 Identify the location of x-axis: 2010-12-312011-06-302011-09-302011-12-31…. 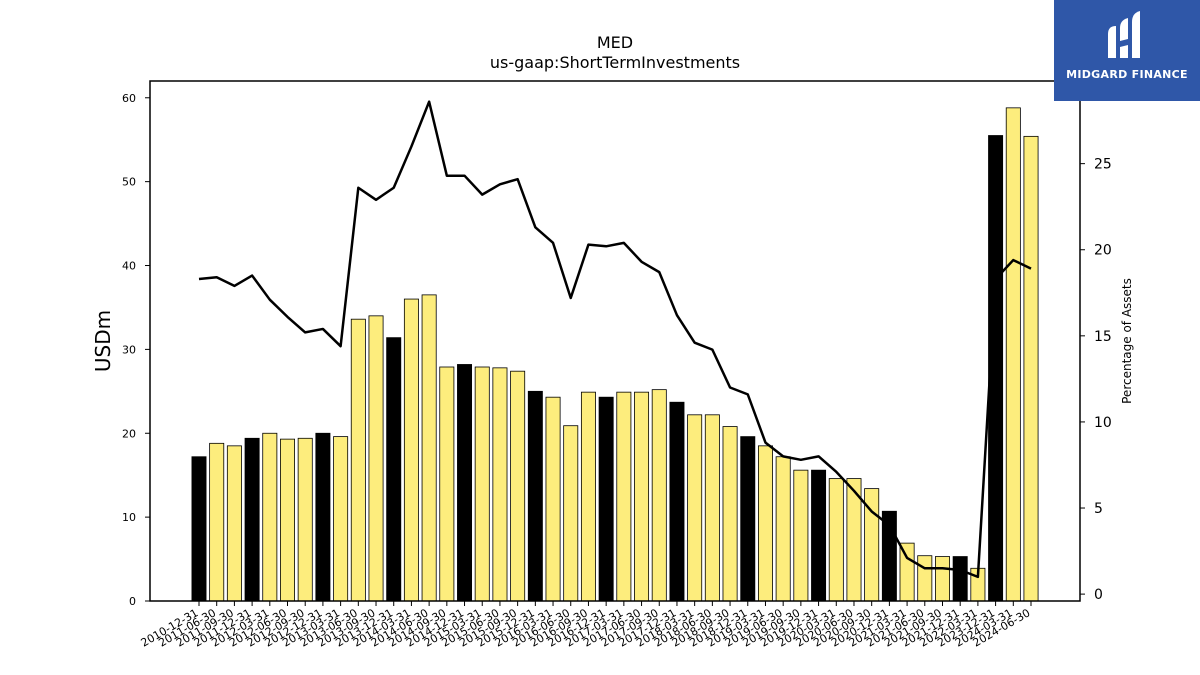
(586, 625).